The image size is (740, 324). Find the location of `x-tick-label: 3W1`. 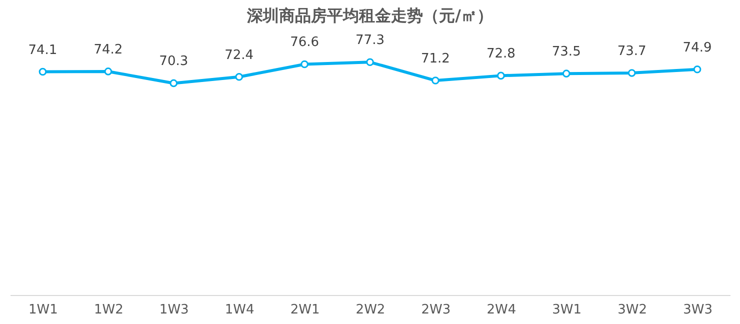

x-tick-label: 3W1 is located at coordinates (567, 310).